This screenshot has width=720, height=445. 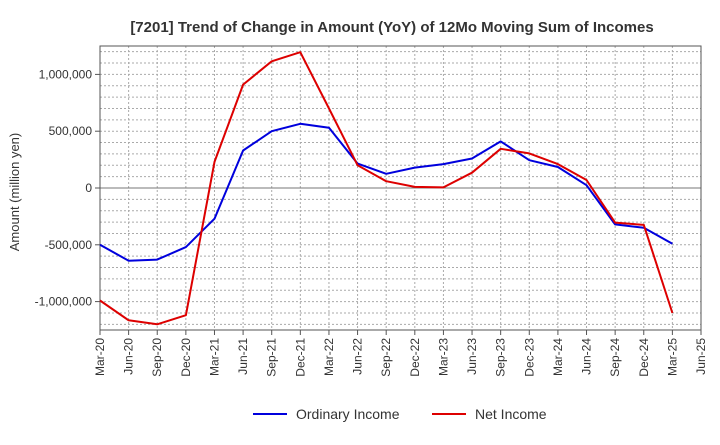 I want to click on x-tick-label: Jun-24, so click(x=587, y=356).